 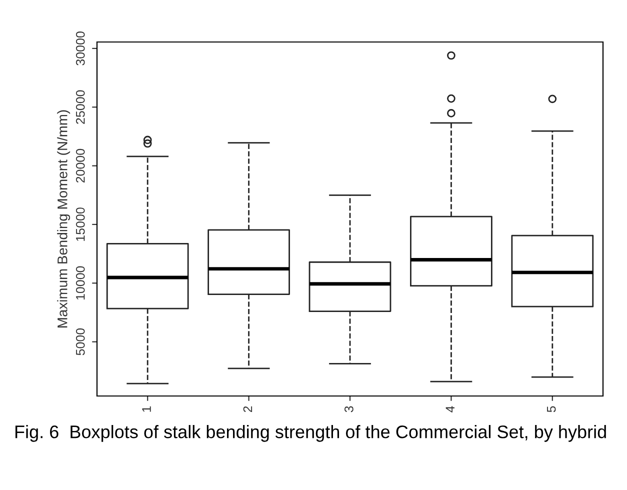 I want to click on x-tick-label: 2, so click(x=247, y=409).